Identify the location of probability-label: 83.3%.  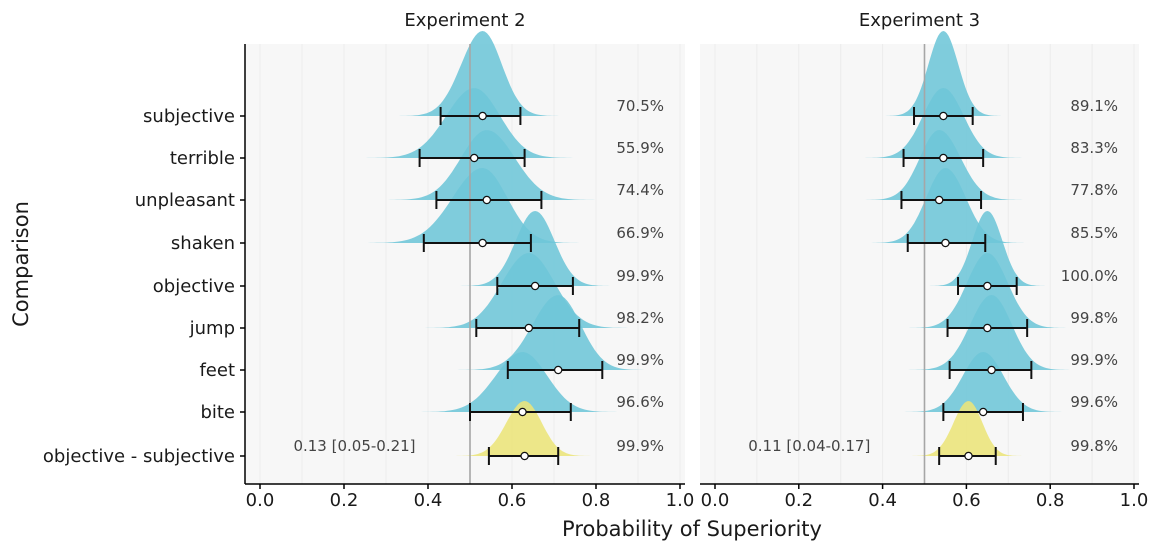
(1094, 148).